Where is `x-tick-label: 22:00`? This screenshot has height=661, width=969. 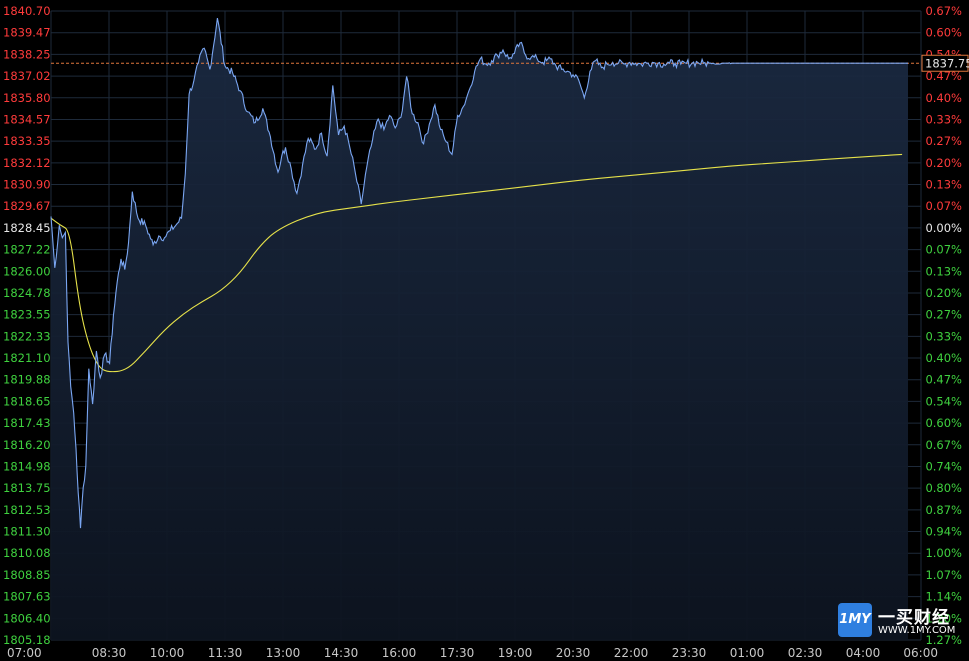
x-tick-label: 22:00 is located at coordinates (631, 653).